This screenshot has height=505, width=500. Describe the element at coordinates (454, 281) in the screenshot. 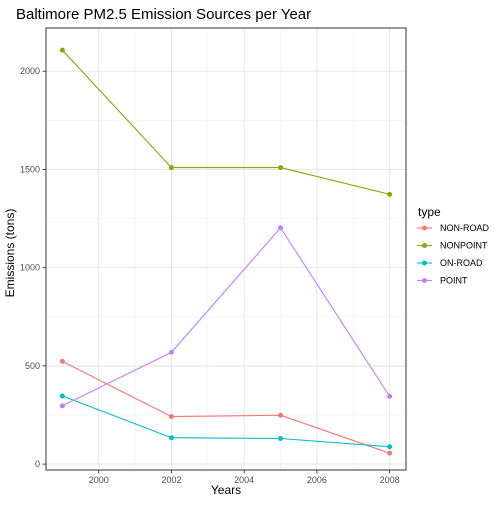

I see `legend-label: POINT` at that location.